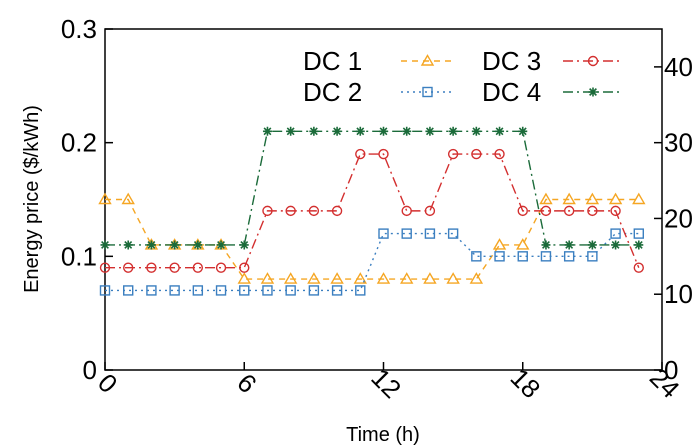  I want to click on legend-item: DC 1, so click(378, 61).